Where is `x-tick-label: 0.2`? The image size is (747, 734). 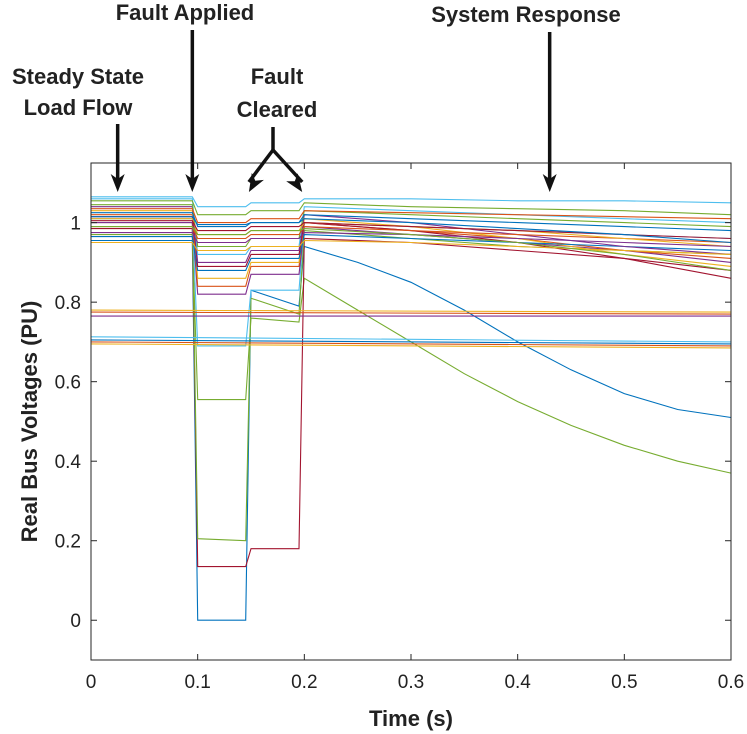
x-tick-label: 0.2 is located at coordinates (304, 682).